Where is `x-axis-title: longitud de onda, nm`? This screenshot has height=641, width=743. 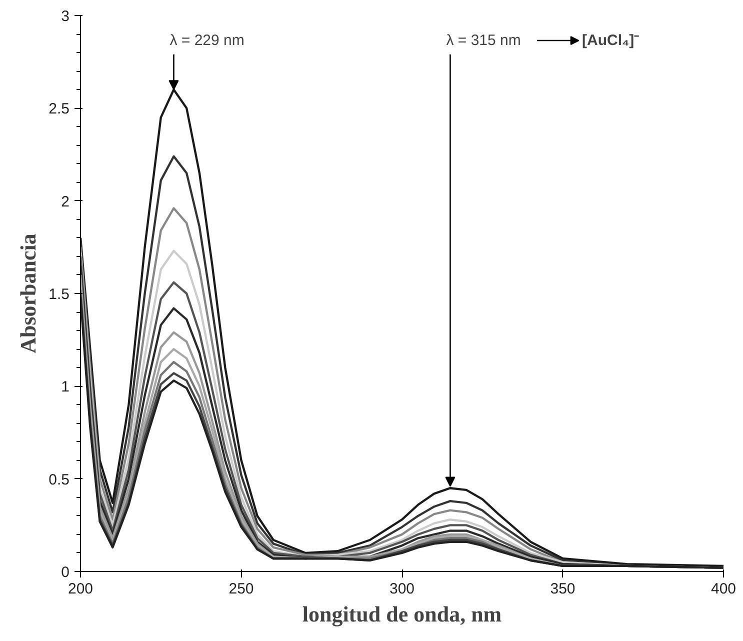
x-axis-title: longitud de onda, nm is located at coordinates (402, 614).